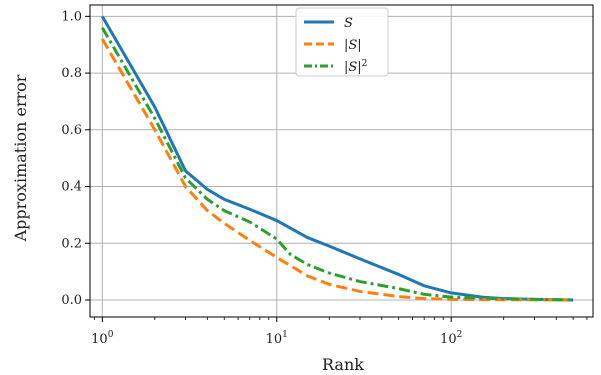 Image resolution: width=601 pixels, height=375 pixels. I want to click on x-tick-label: 10², so click(451, 338).